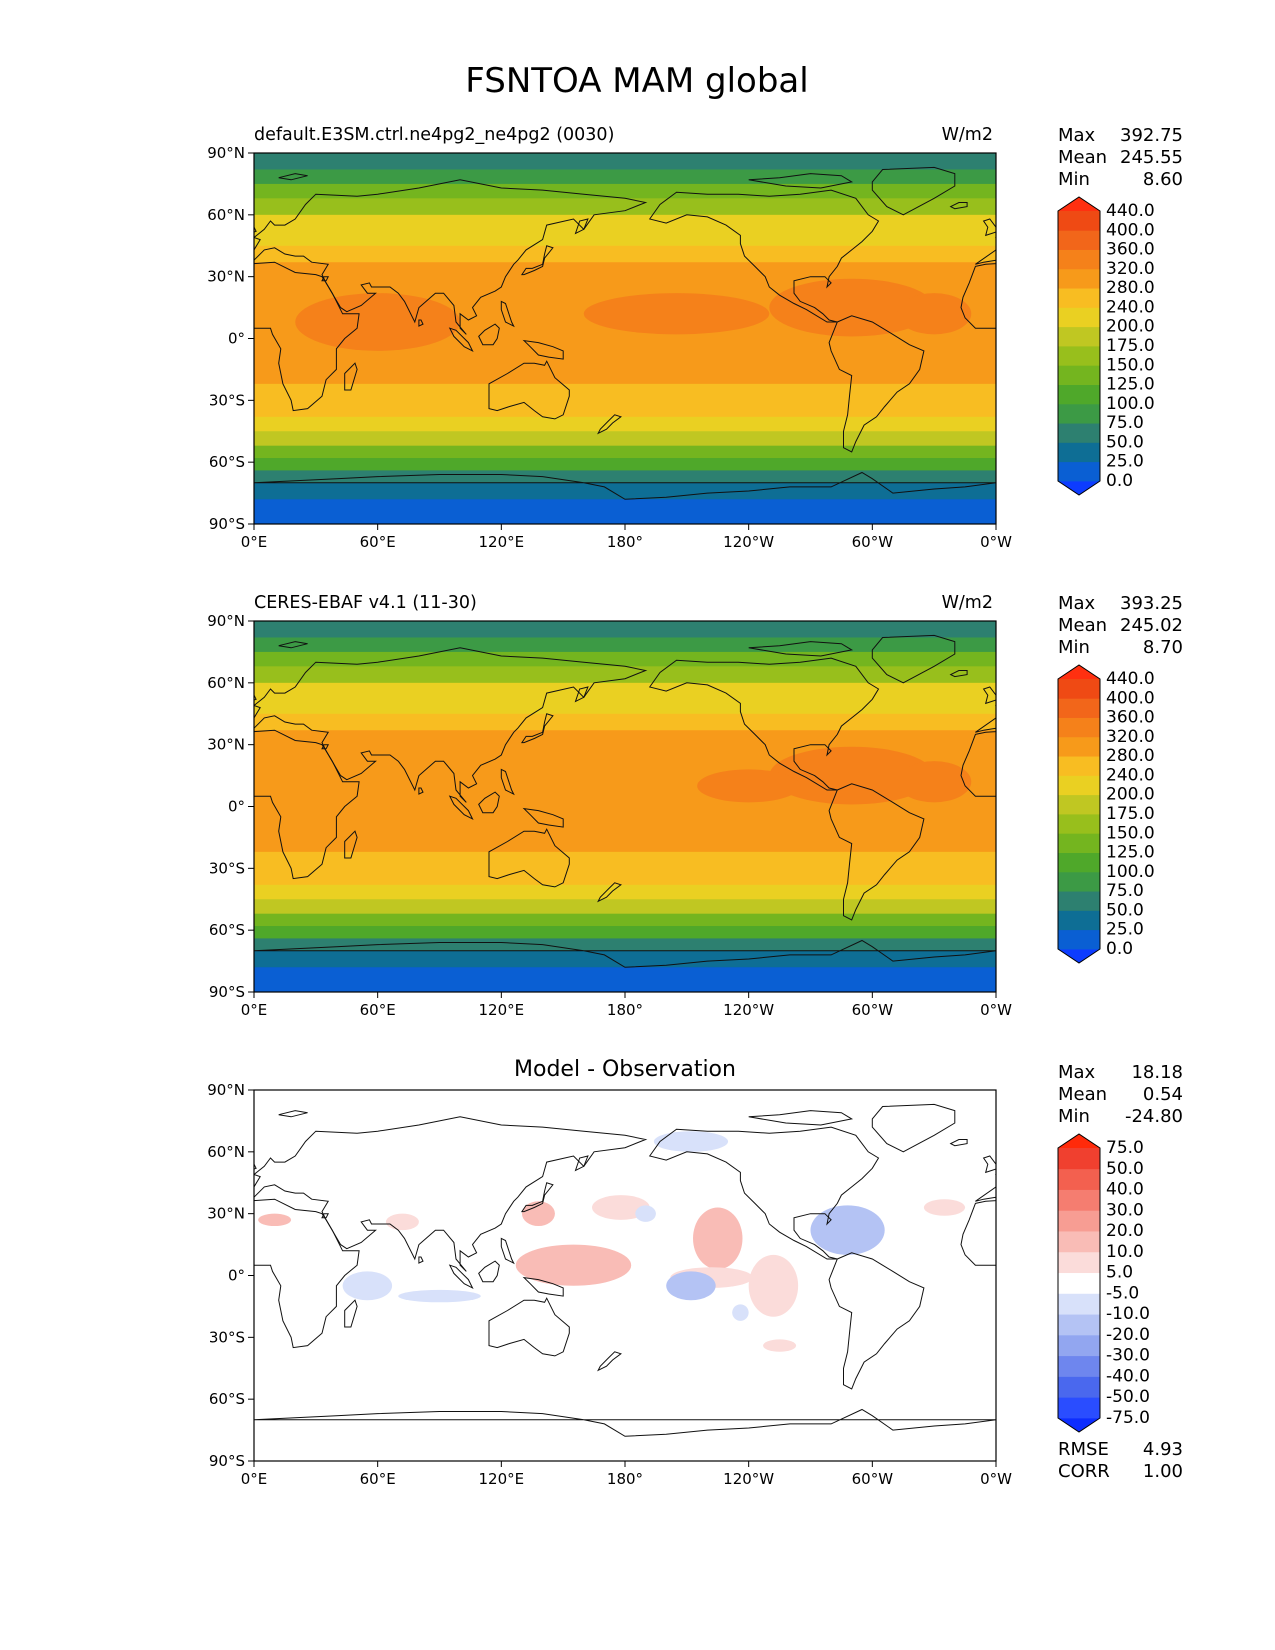 This screenshot has height=1650, width=1275. Describe the element at coordinates (1125, 1190) in the screenshot. I see `colorbar-tick-label: 40.0` at that location.